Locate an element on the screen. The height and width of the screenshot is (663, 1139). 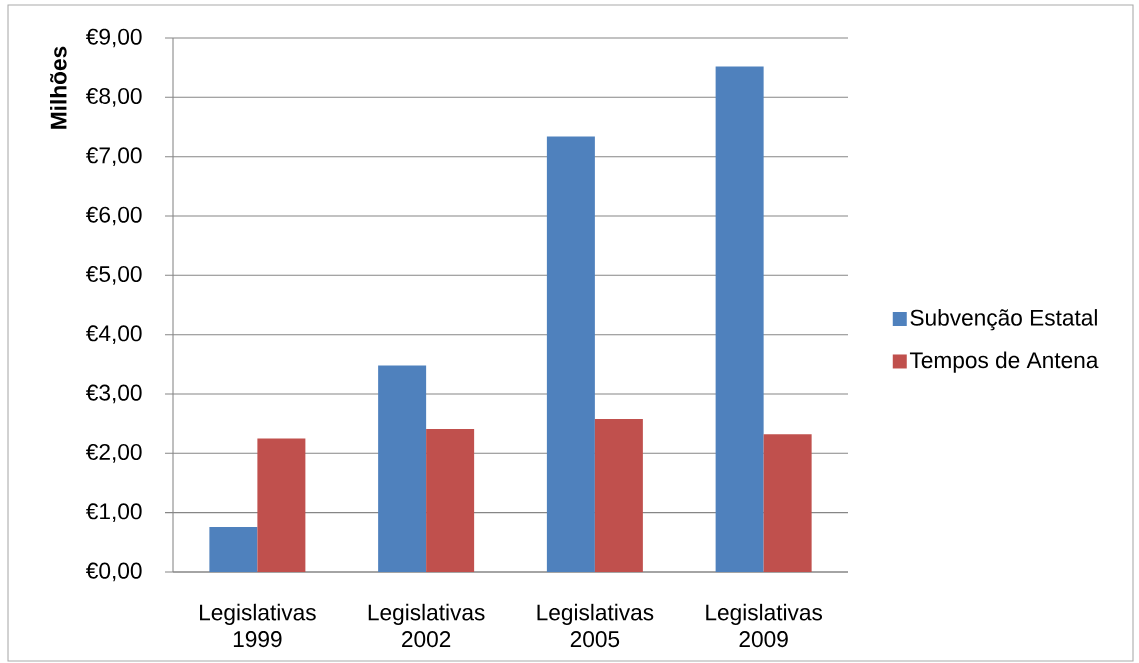
y-tick-label: €6,00 is located at coordinates (113, 216).